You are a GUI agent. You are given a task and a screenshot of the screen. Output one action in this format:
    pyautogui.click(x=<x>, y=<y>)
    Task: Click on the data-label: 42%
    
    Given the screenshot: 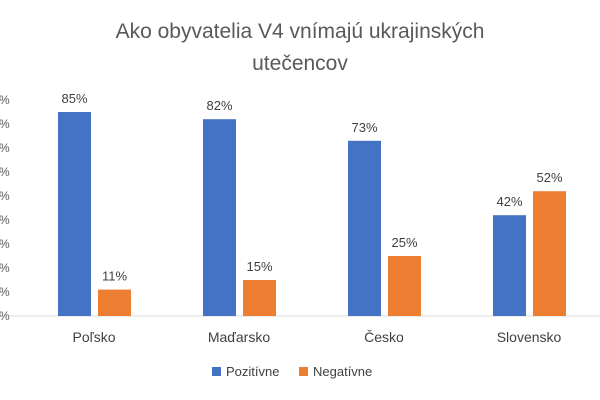 What is the action you would take?
    pyautogui.click(x=509, y=201)
    